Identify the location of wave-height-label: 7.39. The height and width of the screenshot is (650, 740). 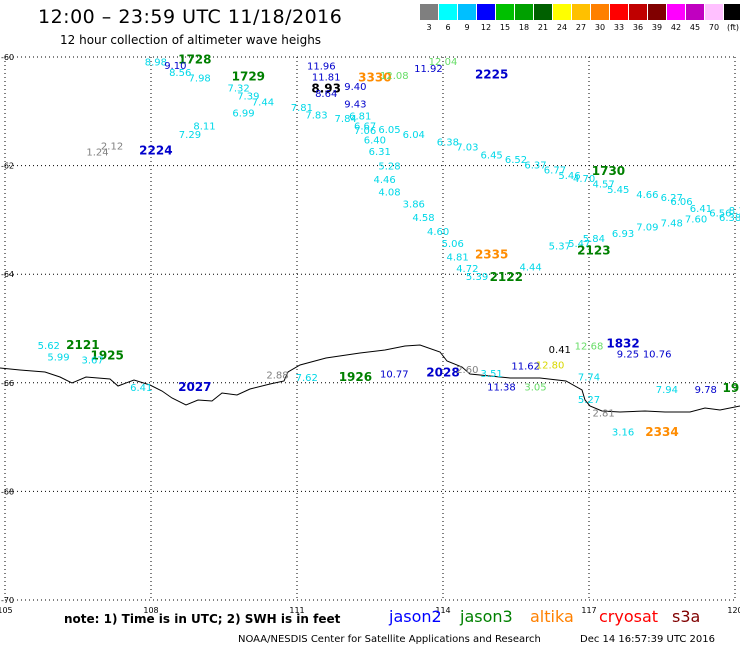
(248, 97).